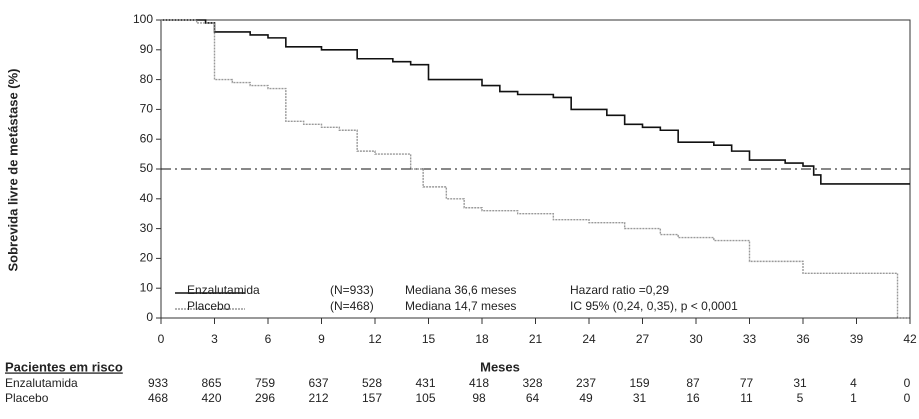 The height and width of the screenshot is (419, 919). Describe the element at coordinates (147, 198) in the screenshot. I see `y-tick-label: 40` at that location.